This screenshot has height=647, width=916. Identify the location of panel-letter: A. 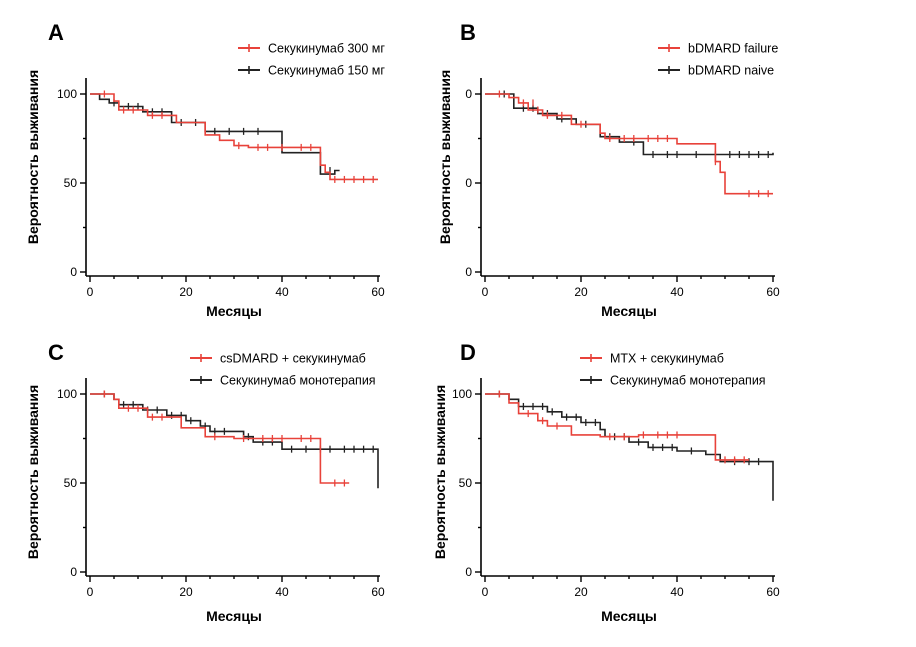
(56, 32).